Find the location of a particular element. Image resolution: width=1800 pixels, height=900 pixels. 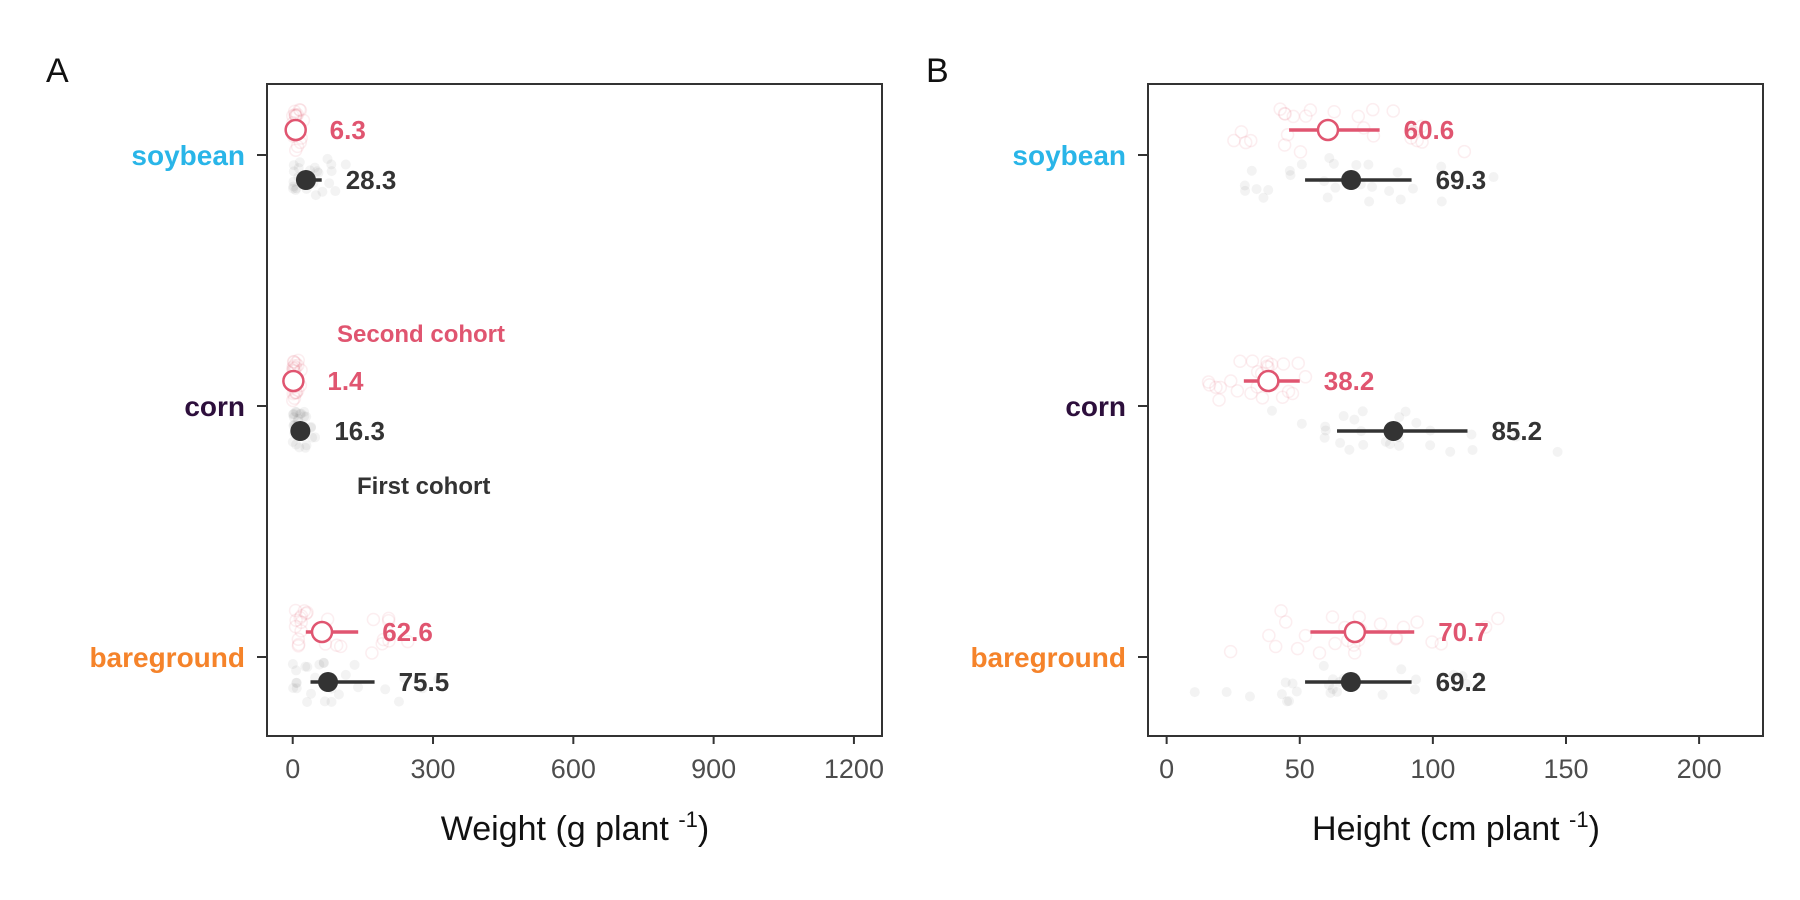

panel-a-second-value-label-corn: 1.4 is located at coordinates (345, 381).